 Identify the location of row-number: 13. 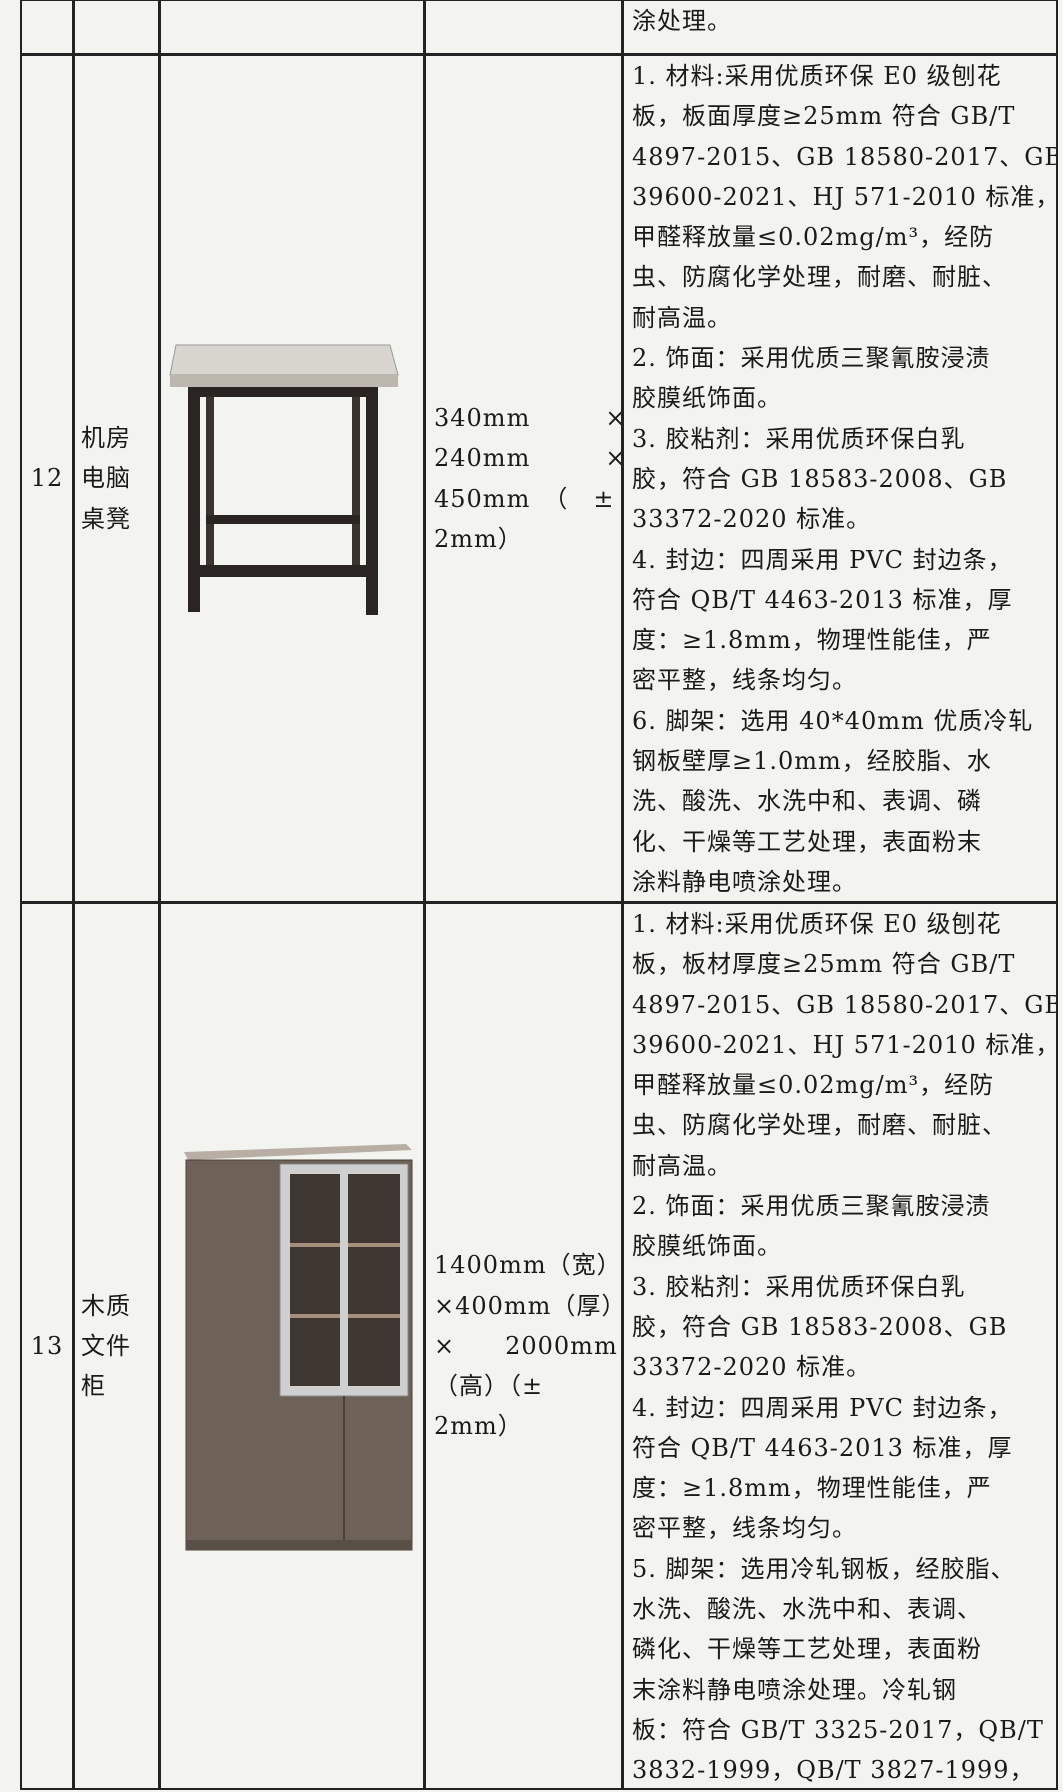
(47, 1345).